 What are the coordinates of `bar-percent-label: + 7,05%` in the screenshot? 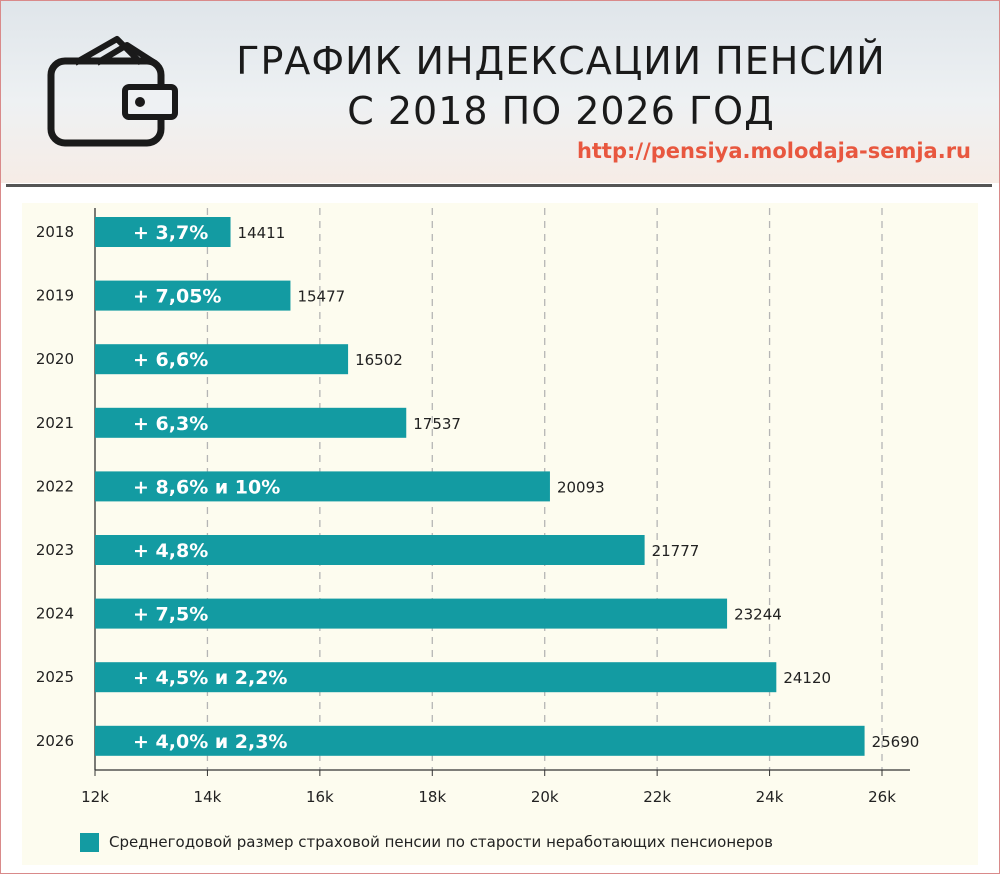 It's located at (177, 297).